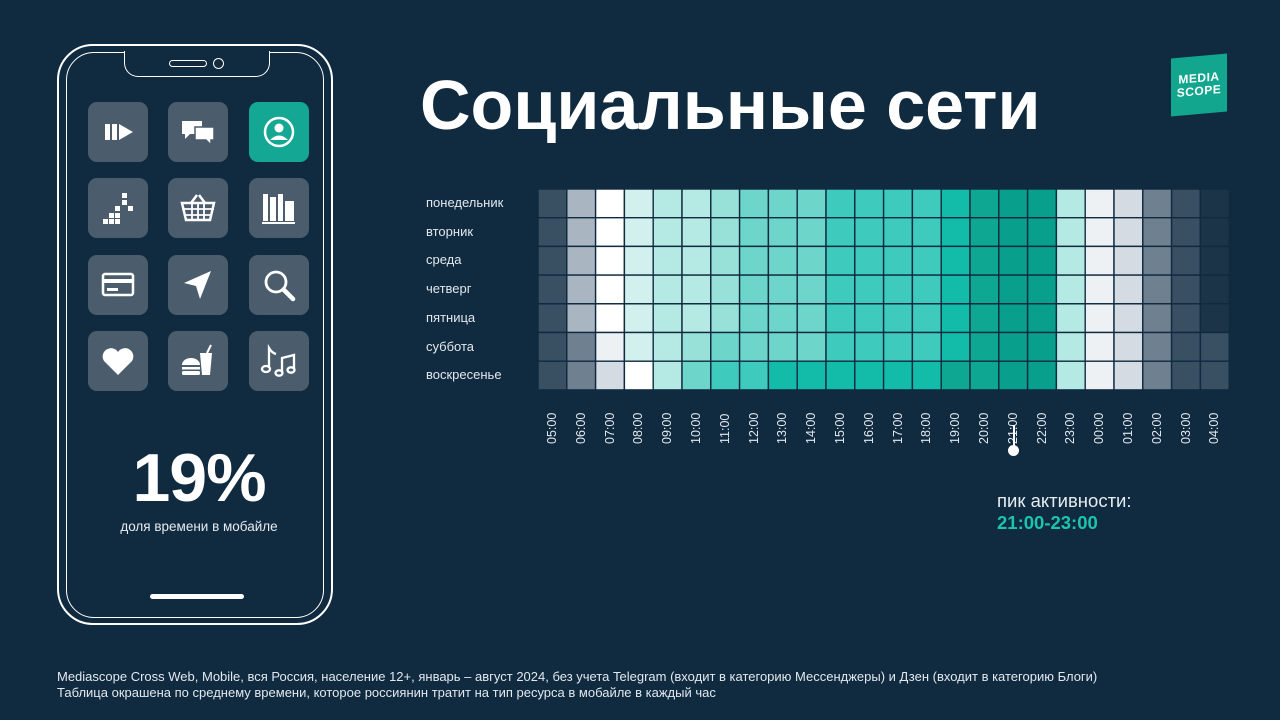 The image size is (1280, 720). Describe the element at coordinates (580, 428) in the screenshot. I see `heatmap-column-label: 06:00` at that location.